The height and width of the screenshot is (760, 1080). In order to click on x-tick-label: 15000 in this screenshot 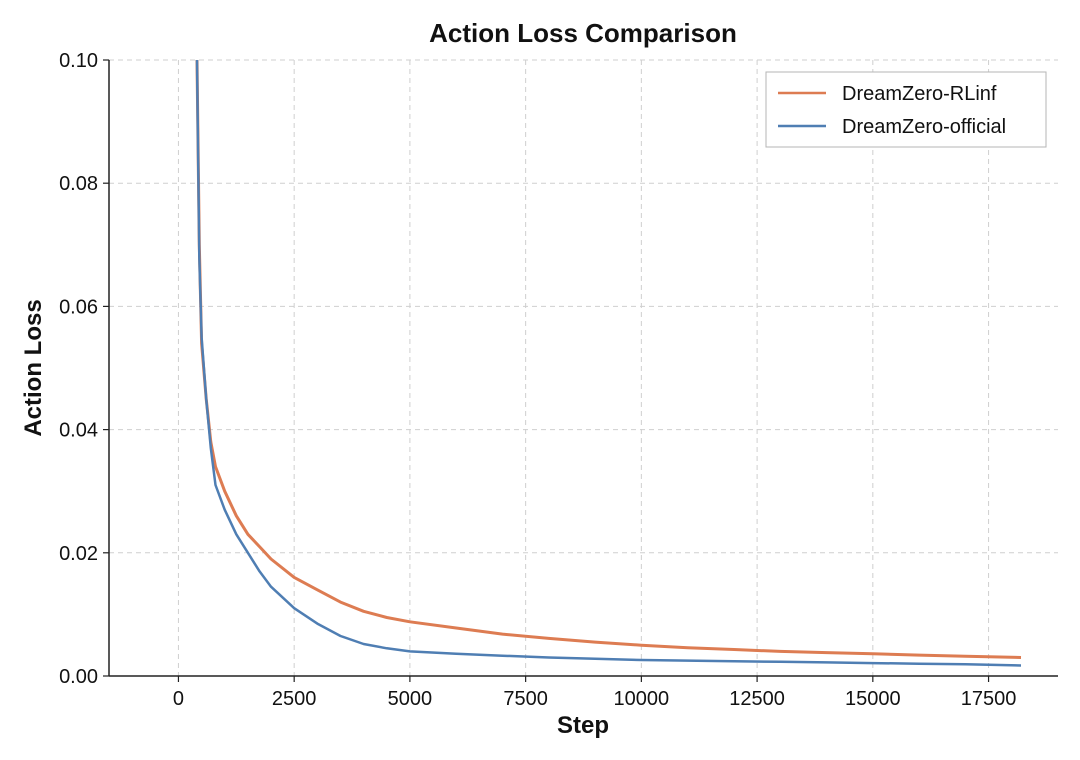, I will do `click(873, 699)`.